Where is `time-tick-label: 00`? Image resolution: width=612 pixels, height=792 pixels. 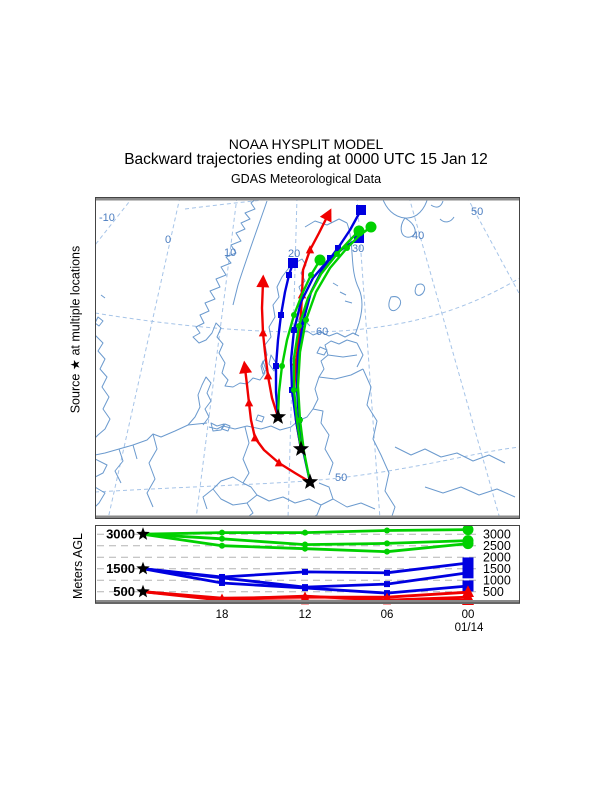
time-tick-label: 00 is located at coordinates (468, 615).